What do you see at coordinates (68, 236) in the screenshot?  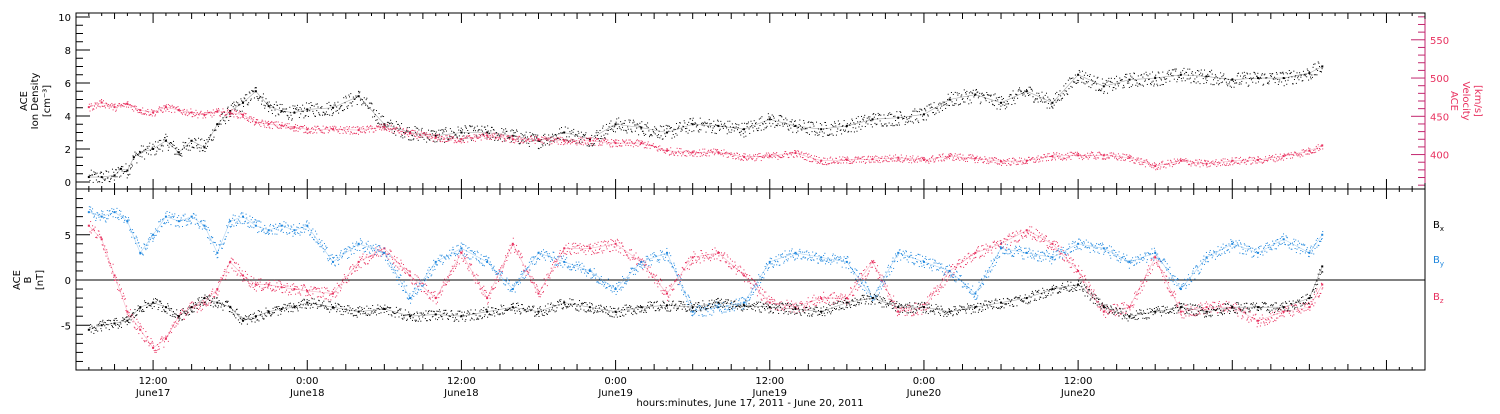 I see `field-tick-label: 5` at bounding box center [68, 236].